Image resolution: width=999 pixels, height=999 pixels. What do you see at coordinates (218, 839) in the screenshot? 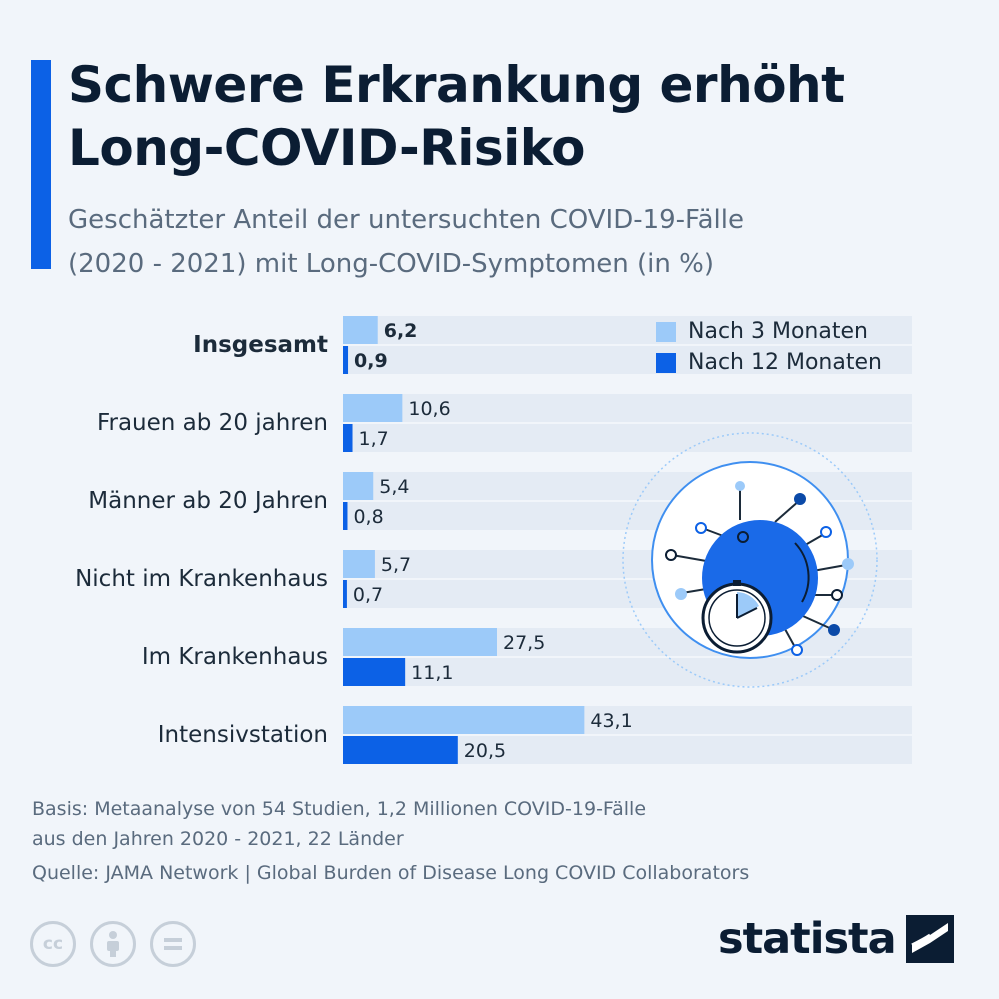
I see `basis-note-line-2: aus den Jahren 2020 - 2021, 22 Länder` at bounding box center [218, 839].